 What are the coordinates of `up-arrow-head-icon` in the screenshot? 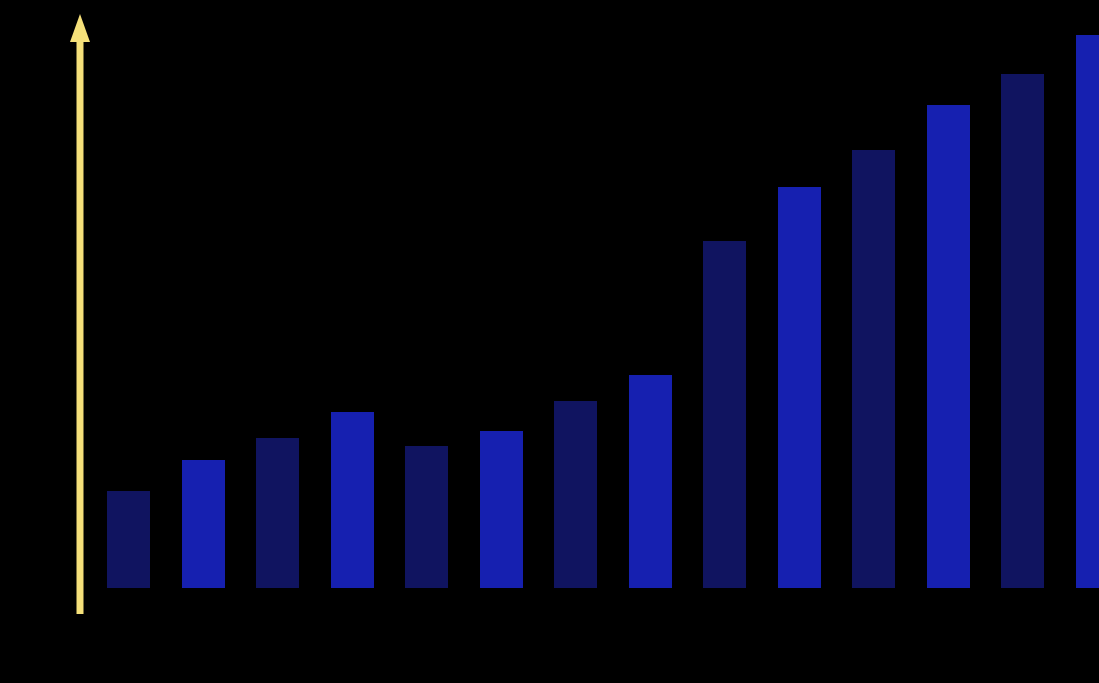 It's located at (80, 28).